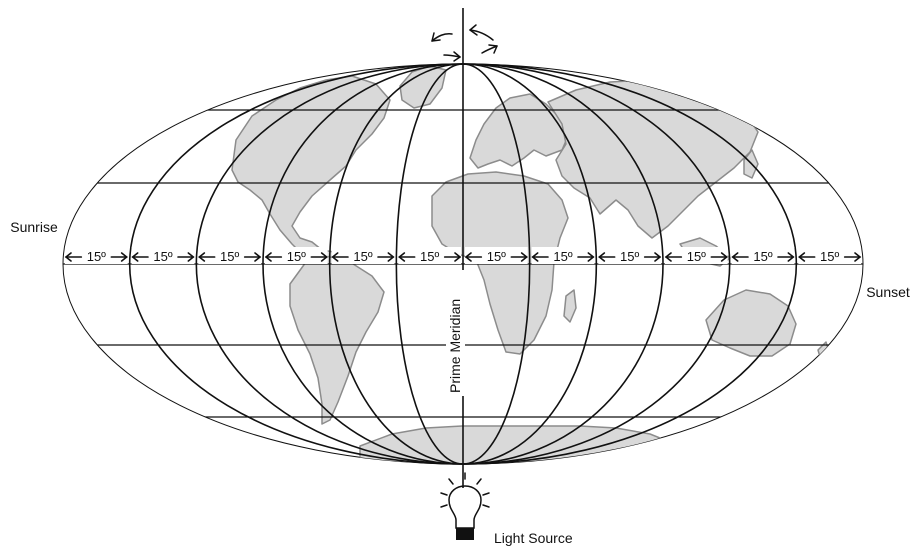 The height and width of the screenshot is (553, 920). Describe the element at coordinates (570, 306) in the screenshot. I see `madagascar` at that location.